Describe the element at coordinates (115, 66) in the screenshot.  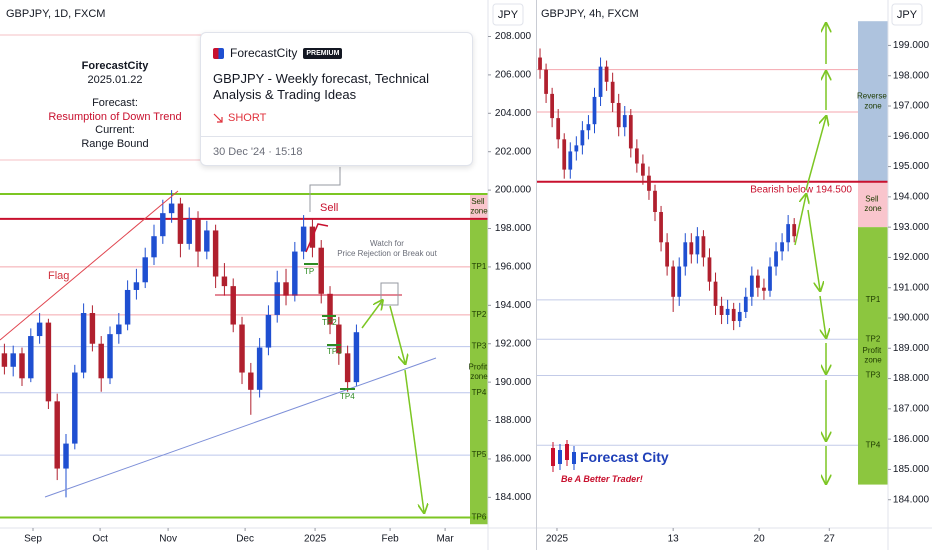
I see `note-brand: ForecastCity` at that location.